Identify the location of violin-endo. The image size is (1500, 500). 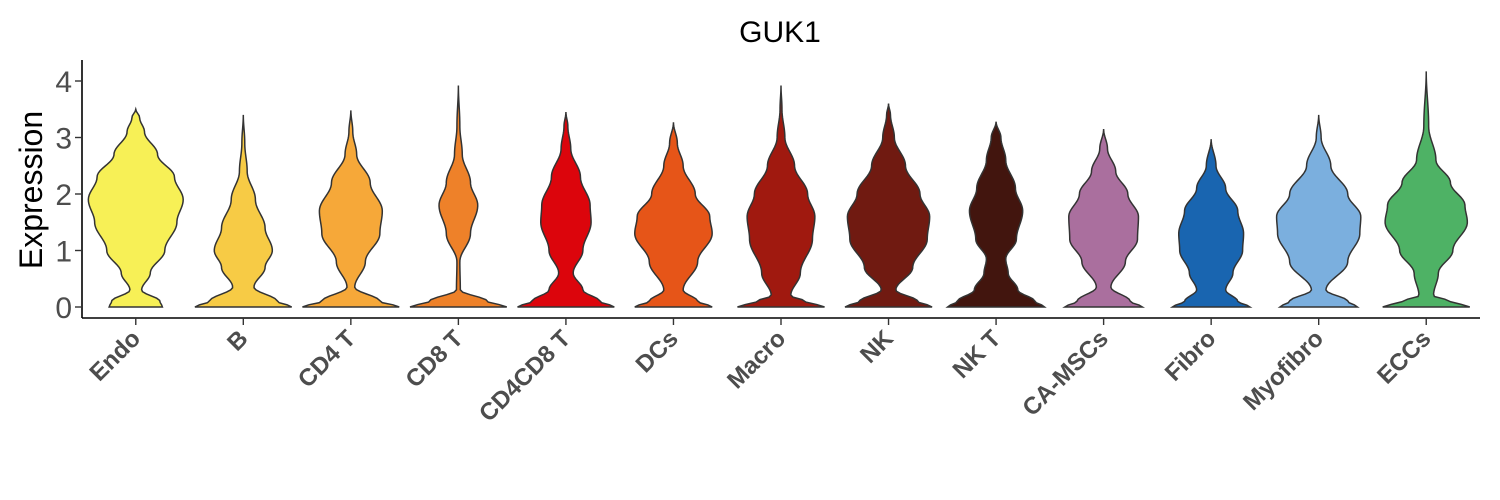
(135, 207).